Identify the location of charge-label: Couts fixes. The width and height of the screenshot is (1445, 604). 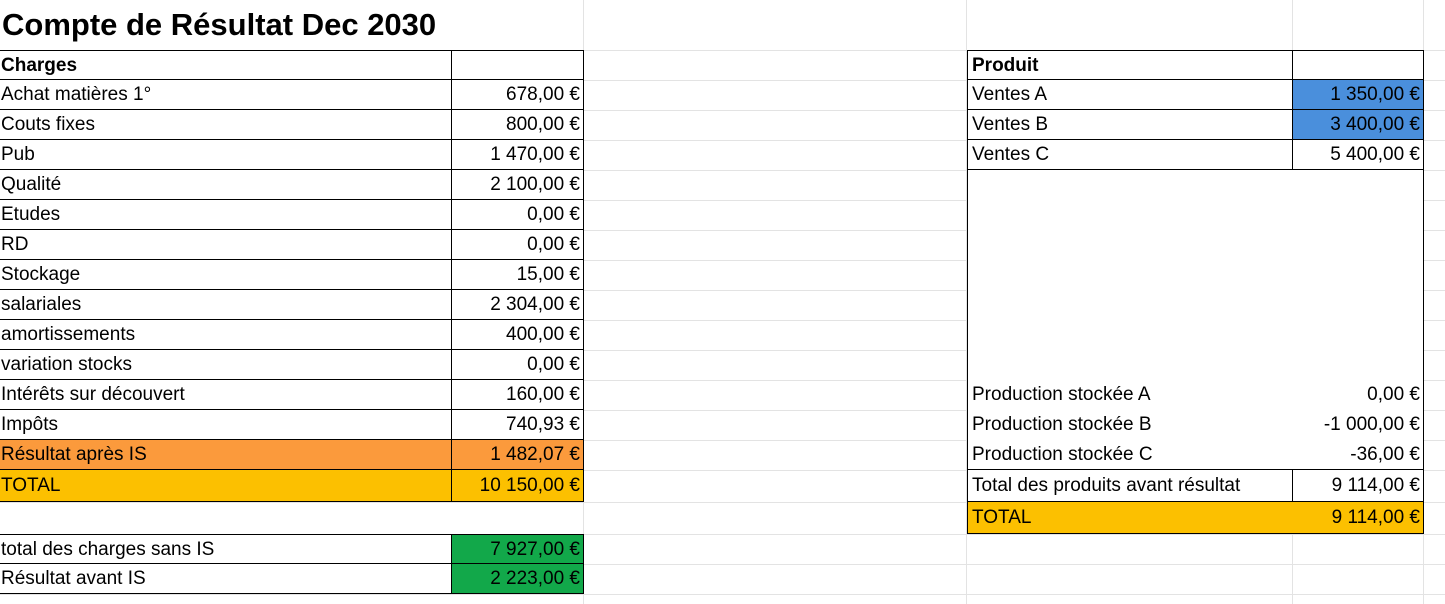
(226, 125).